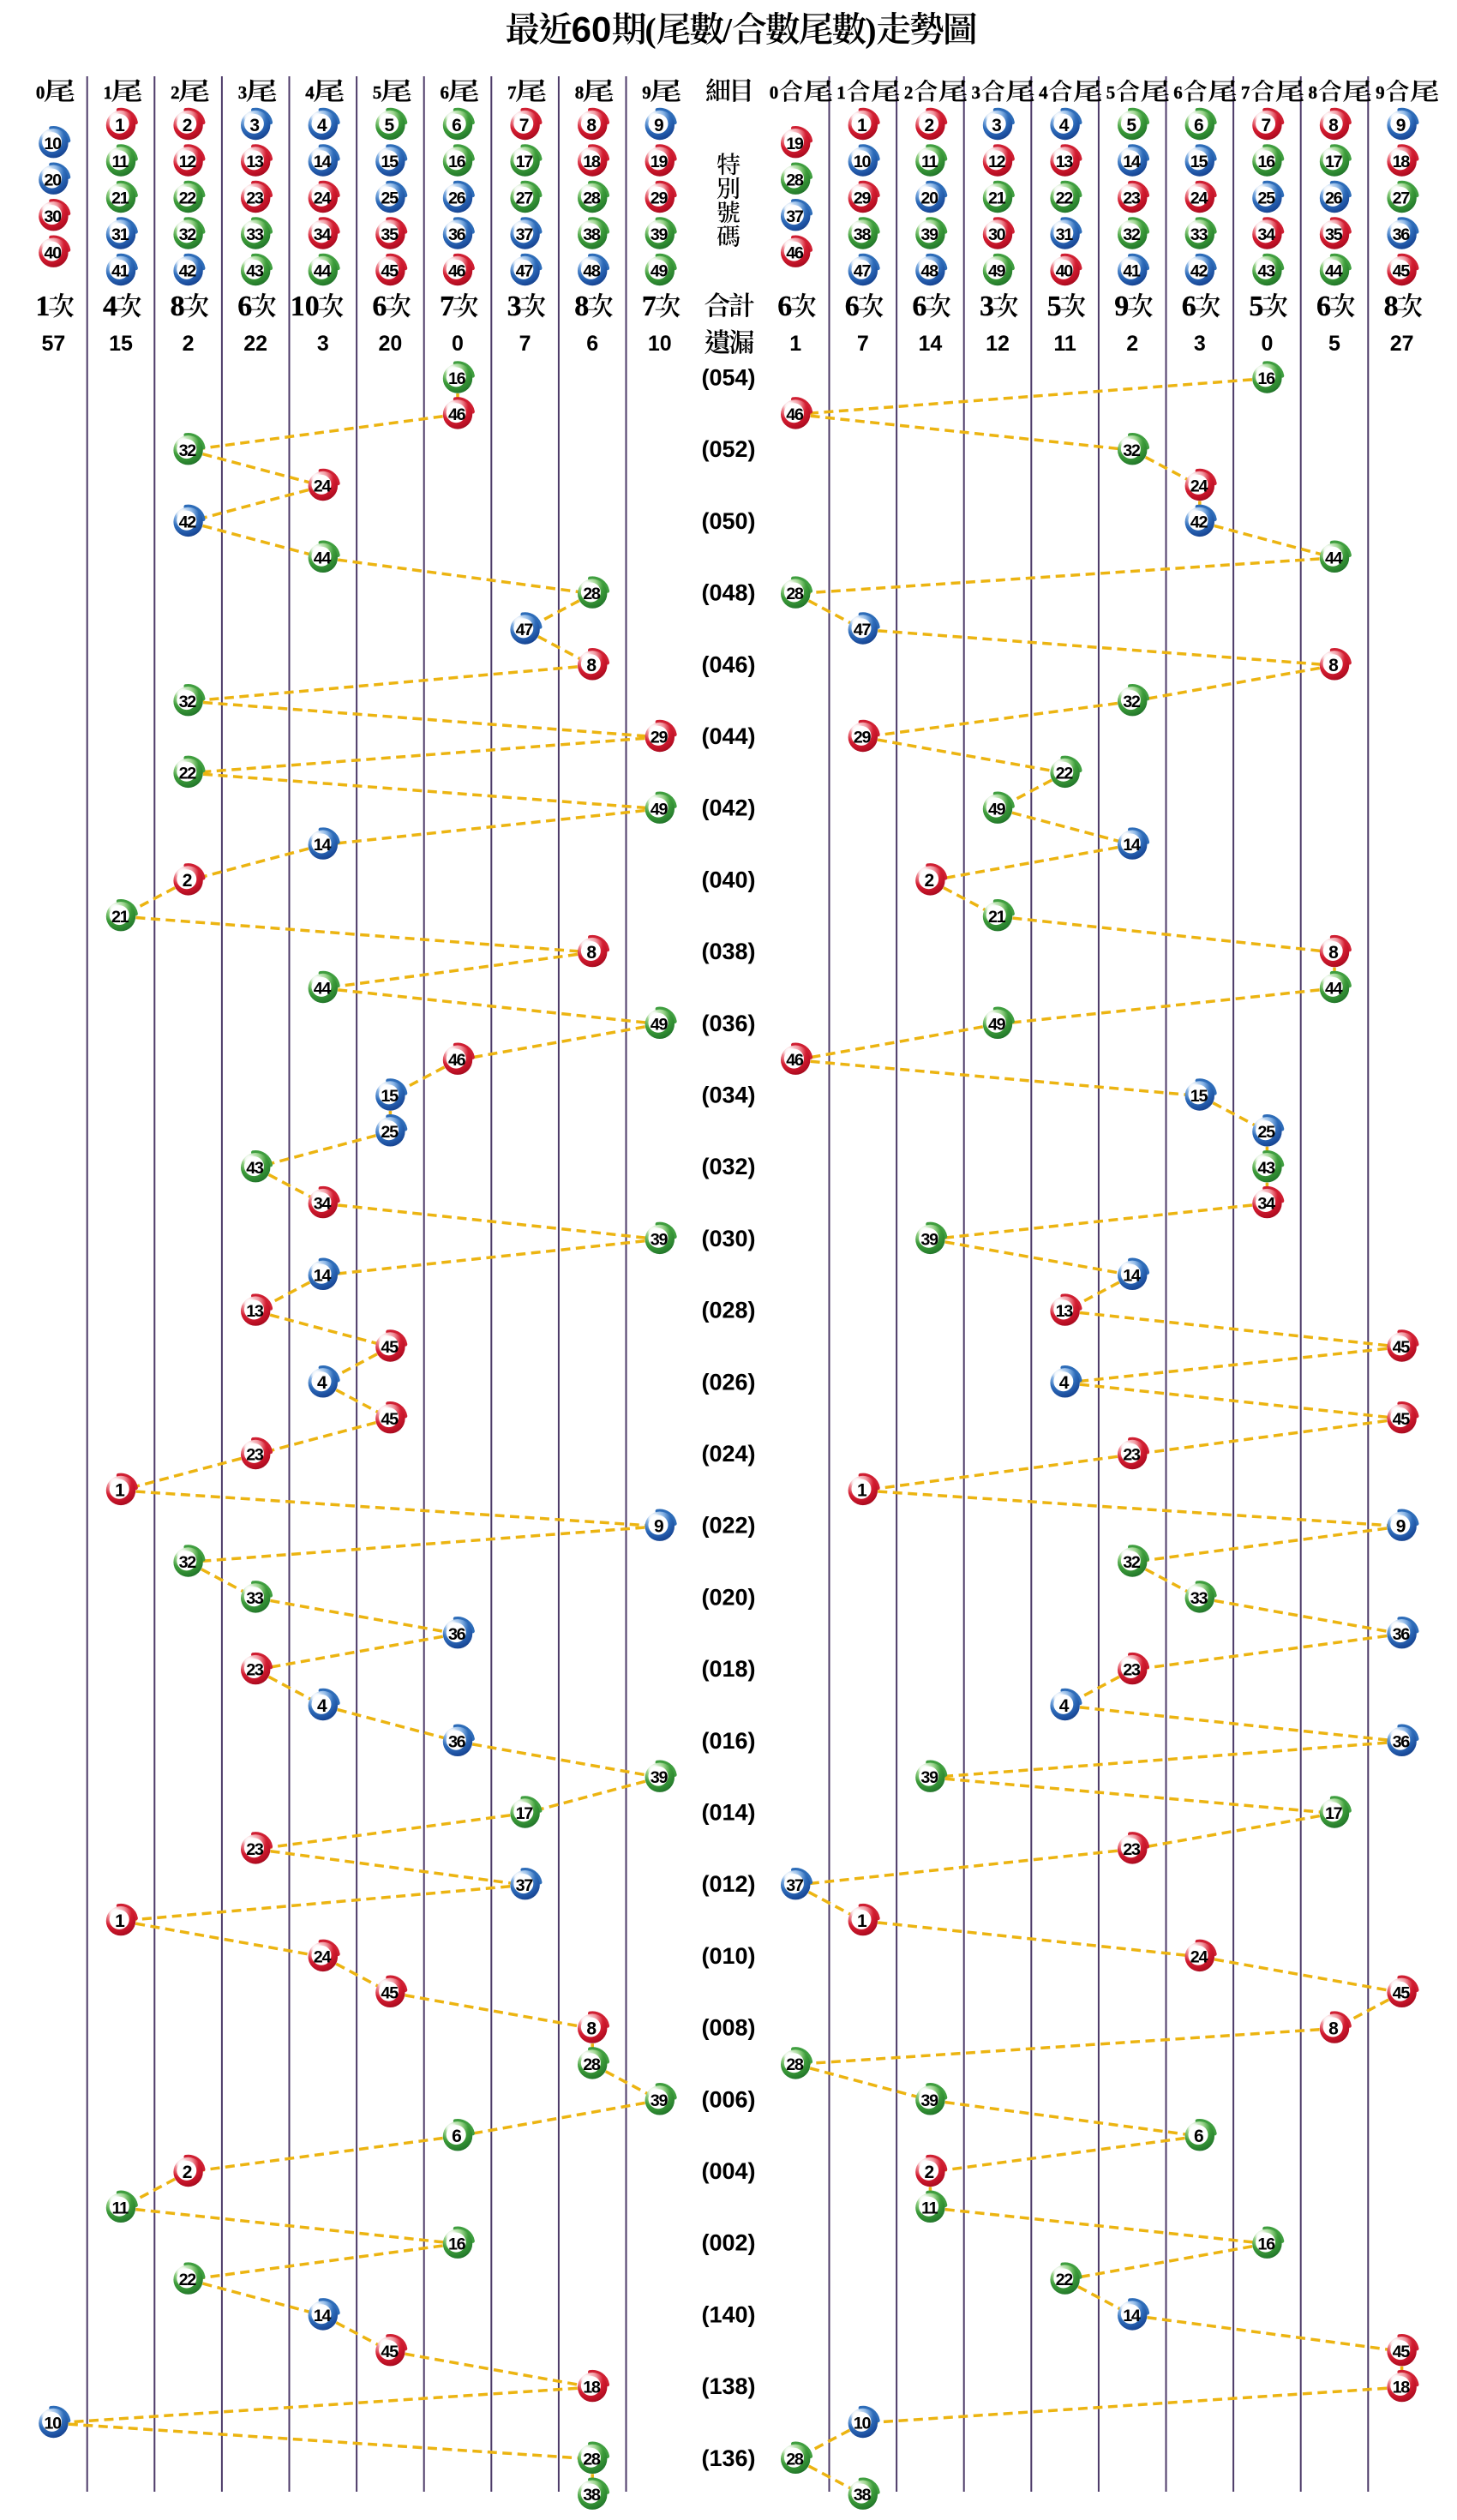  What do you see at coordinates (390, 344) in the screenshot?
I see `svg-text: 20` at bounding box center [390, 344].